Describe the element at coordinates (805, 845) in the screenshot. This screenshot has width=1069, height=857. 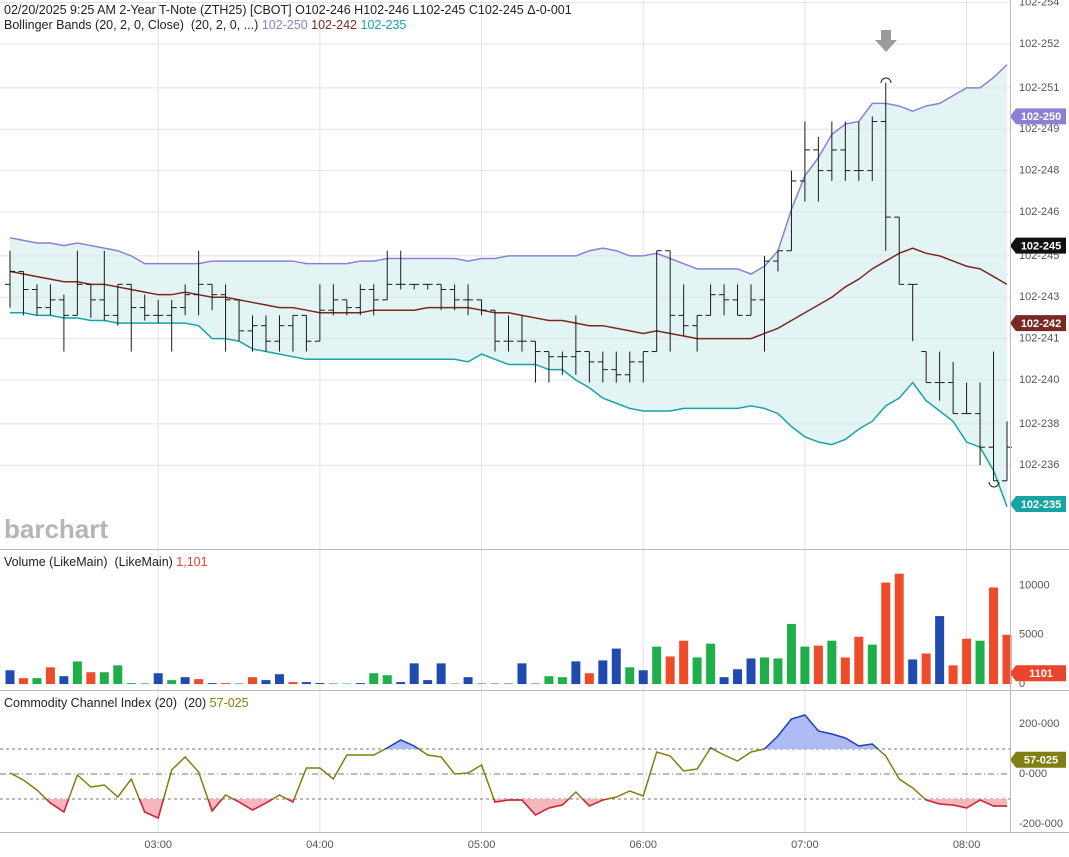
I see `x-tick-label: 07:00` at that location.